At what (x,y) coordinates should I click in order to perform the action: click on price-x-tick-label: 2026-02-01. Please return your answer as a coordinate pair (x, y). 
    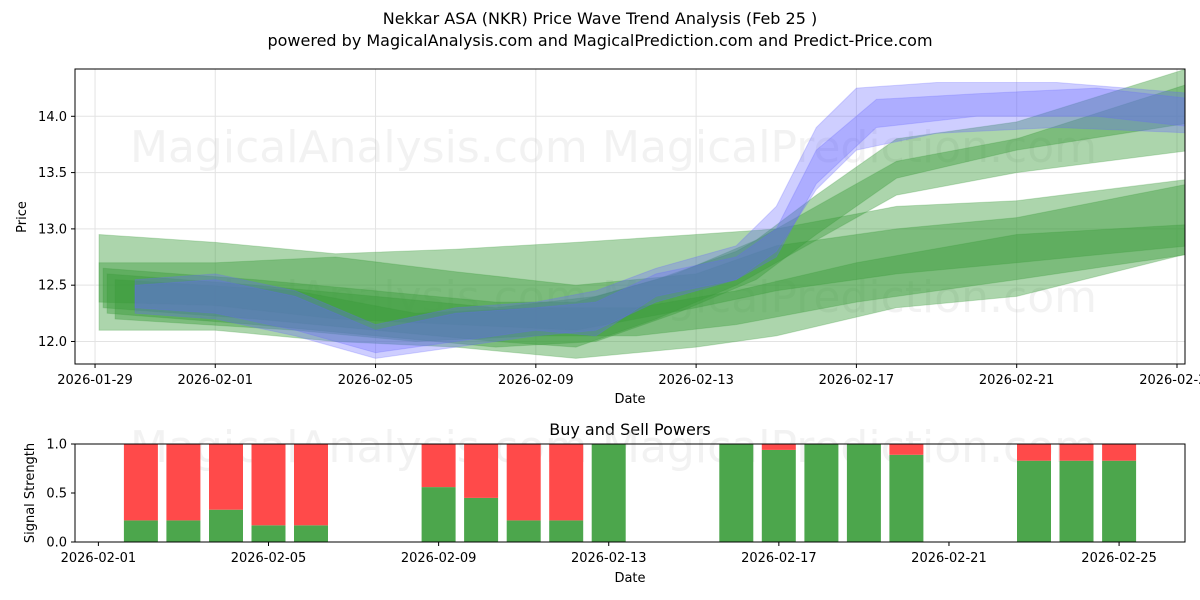
    Looking at the image, I should click on (215, 380).